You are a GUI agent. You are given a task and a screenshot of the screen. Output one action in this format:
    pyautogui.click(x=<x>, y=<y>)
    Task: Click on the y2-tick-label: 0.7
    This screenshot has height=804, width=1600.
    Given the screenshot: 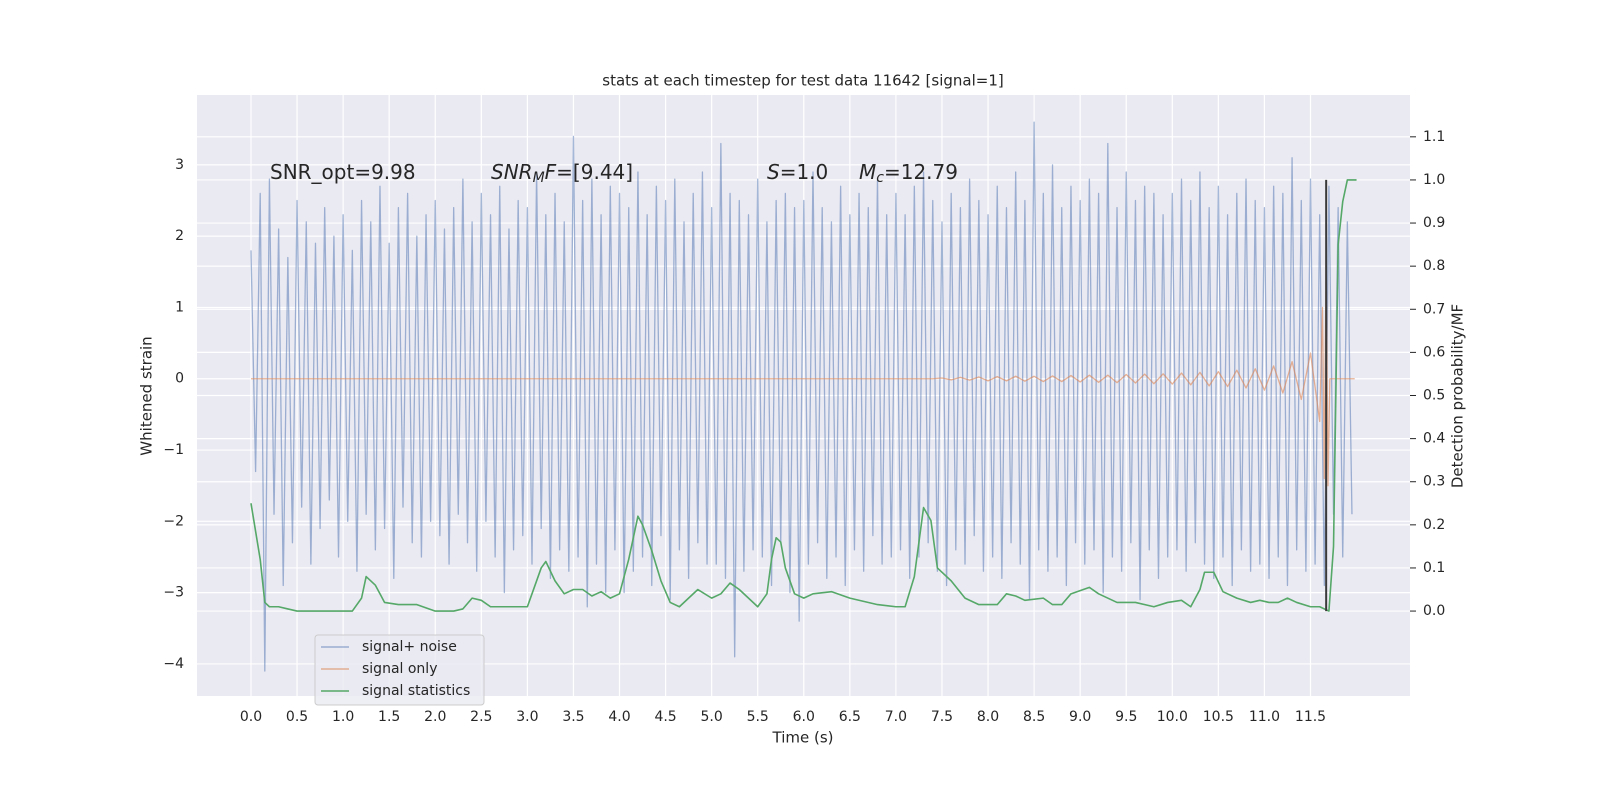 What is the action you would take?
    pyautogui.click(x=1434, y=309)
    